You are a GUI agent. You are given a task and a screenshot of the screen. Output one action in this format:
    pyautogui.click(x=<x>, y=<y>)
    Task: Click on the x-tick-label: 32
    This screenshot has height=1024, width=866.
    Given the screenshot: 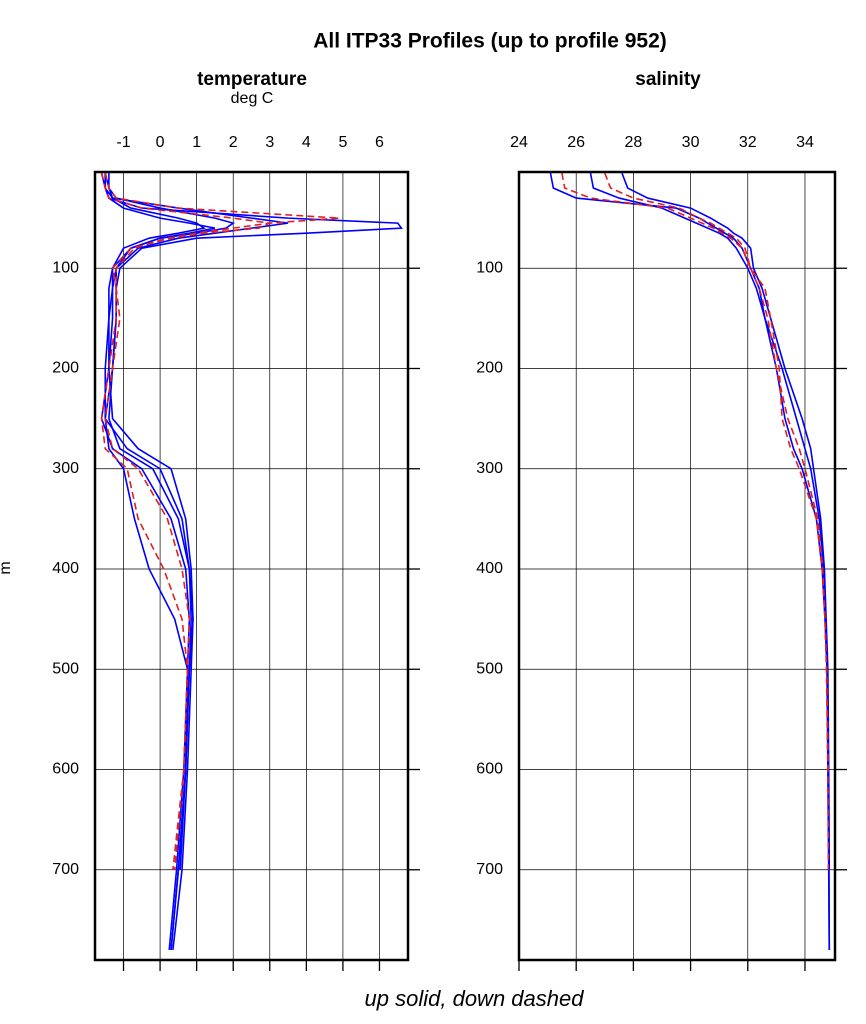 What is the action you would take?
    pyautogui.click(x=748, y=142)
    